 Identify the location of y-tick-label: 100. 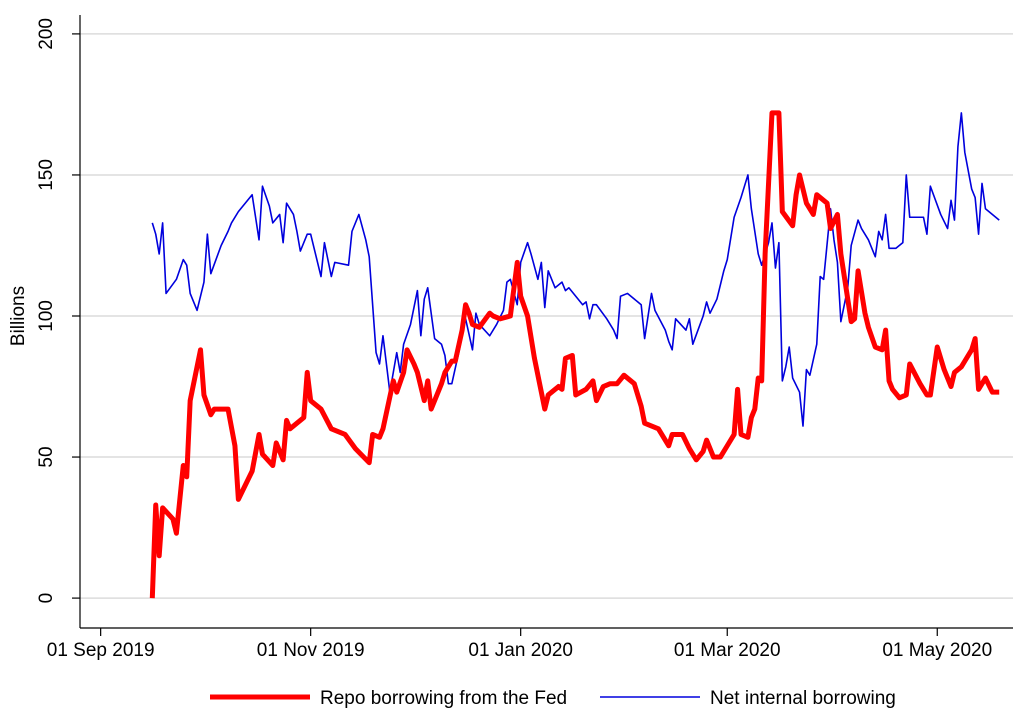
(46, 316).